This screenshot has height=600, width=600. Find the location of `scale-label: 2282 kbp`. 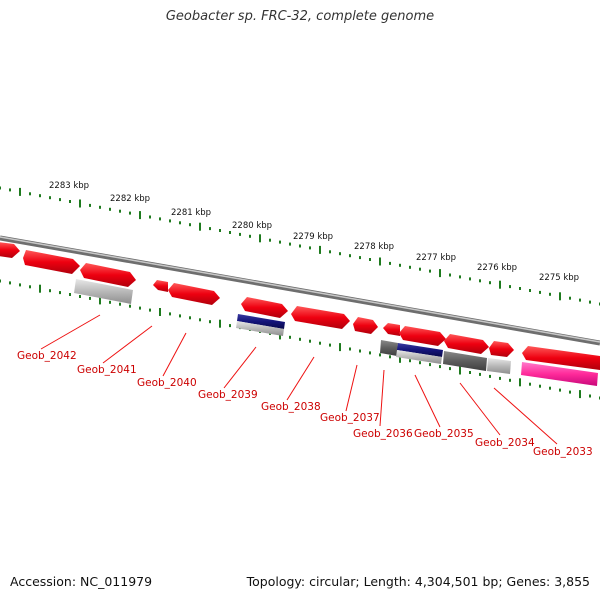

scale-label: 2282 kbp is located at coordinates (130, 199).